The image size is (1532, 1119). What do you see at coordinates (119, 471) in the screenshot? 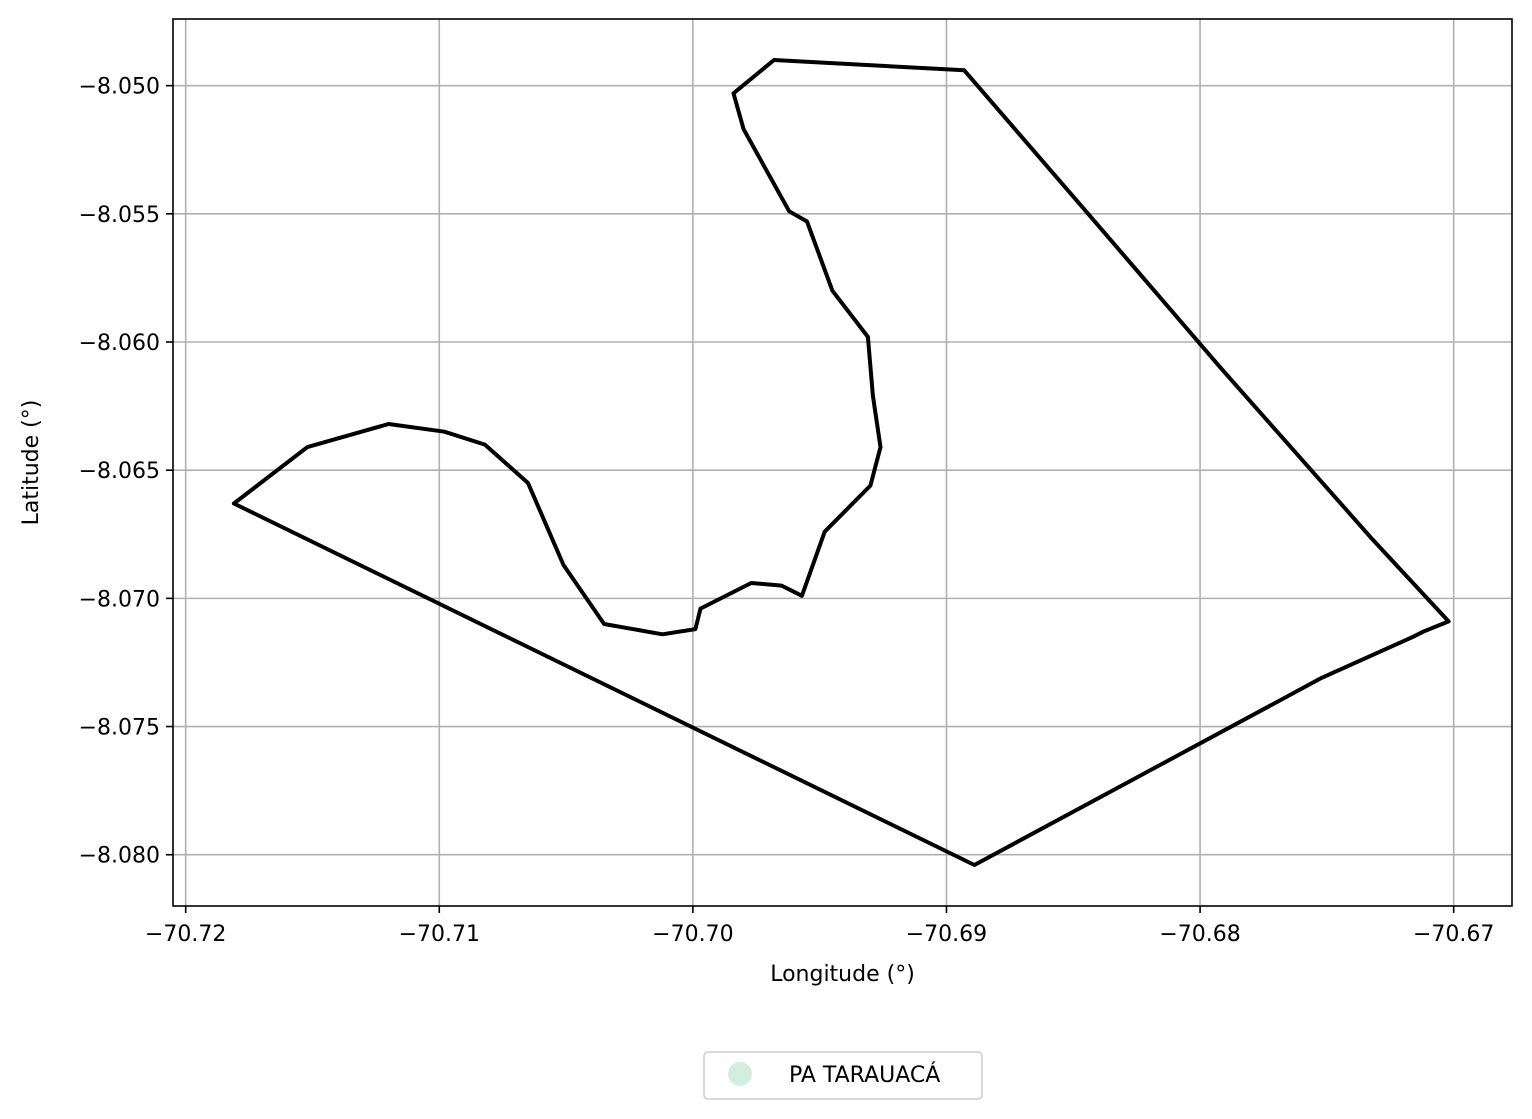
I see `y-tick-label: −8.065` at bounding box center [119, 471].